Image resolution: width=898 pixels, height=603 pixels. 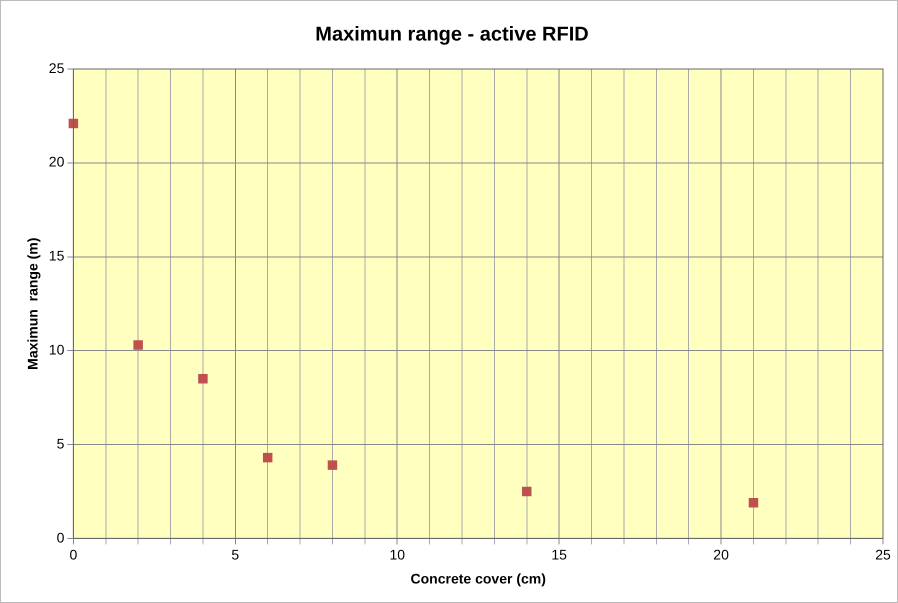 What do you see at coordinates (397, 554) in the screenshot?
I see `x-tick-label: 10` at bounding box center [397, 554].